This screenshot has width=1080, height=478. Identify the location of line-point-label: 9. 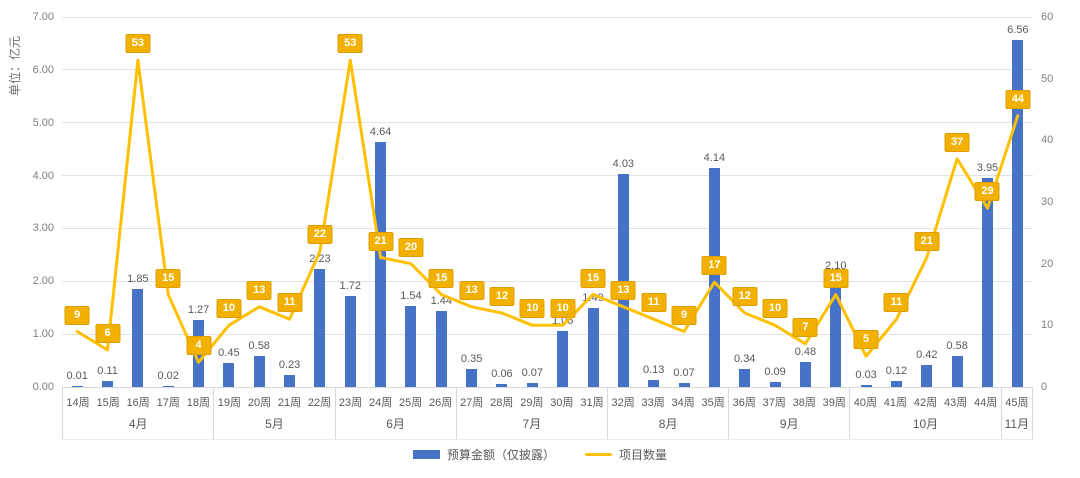
(684, 315).